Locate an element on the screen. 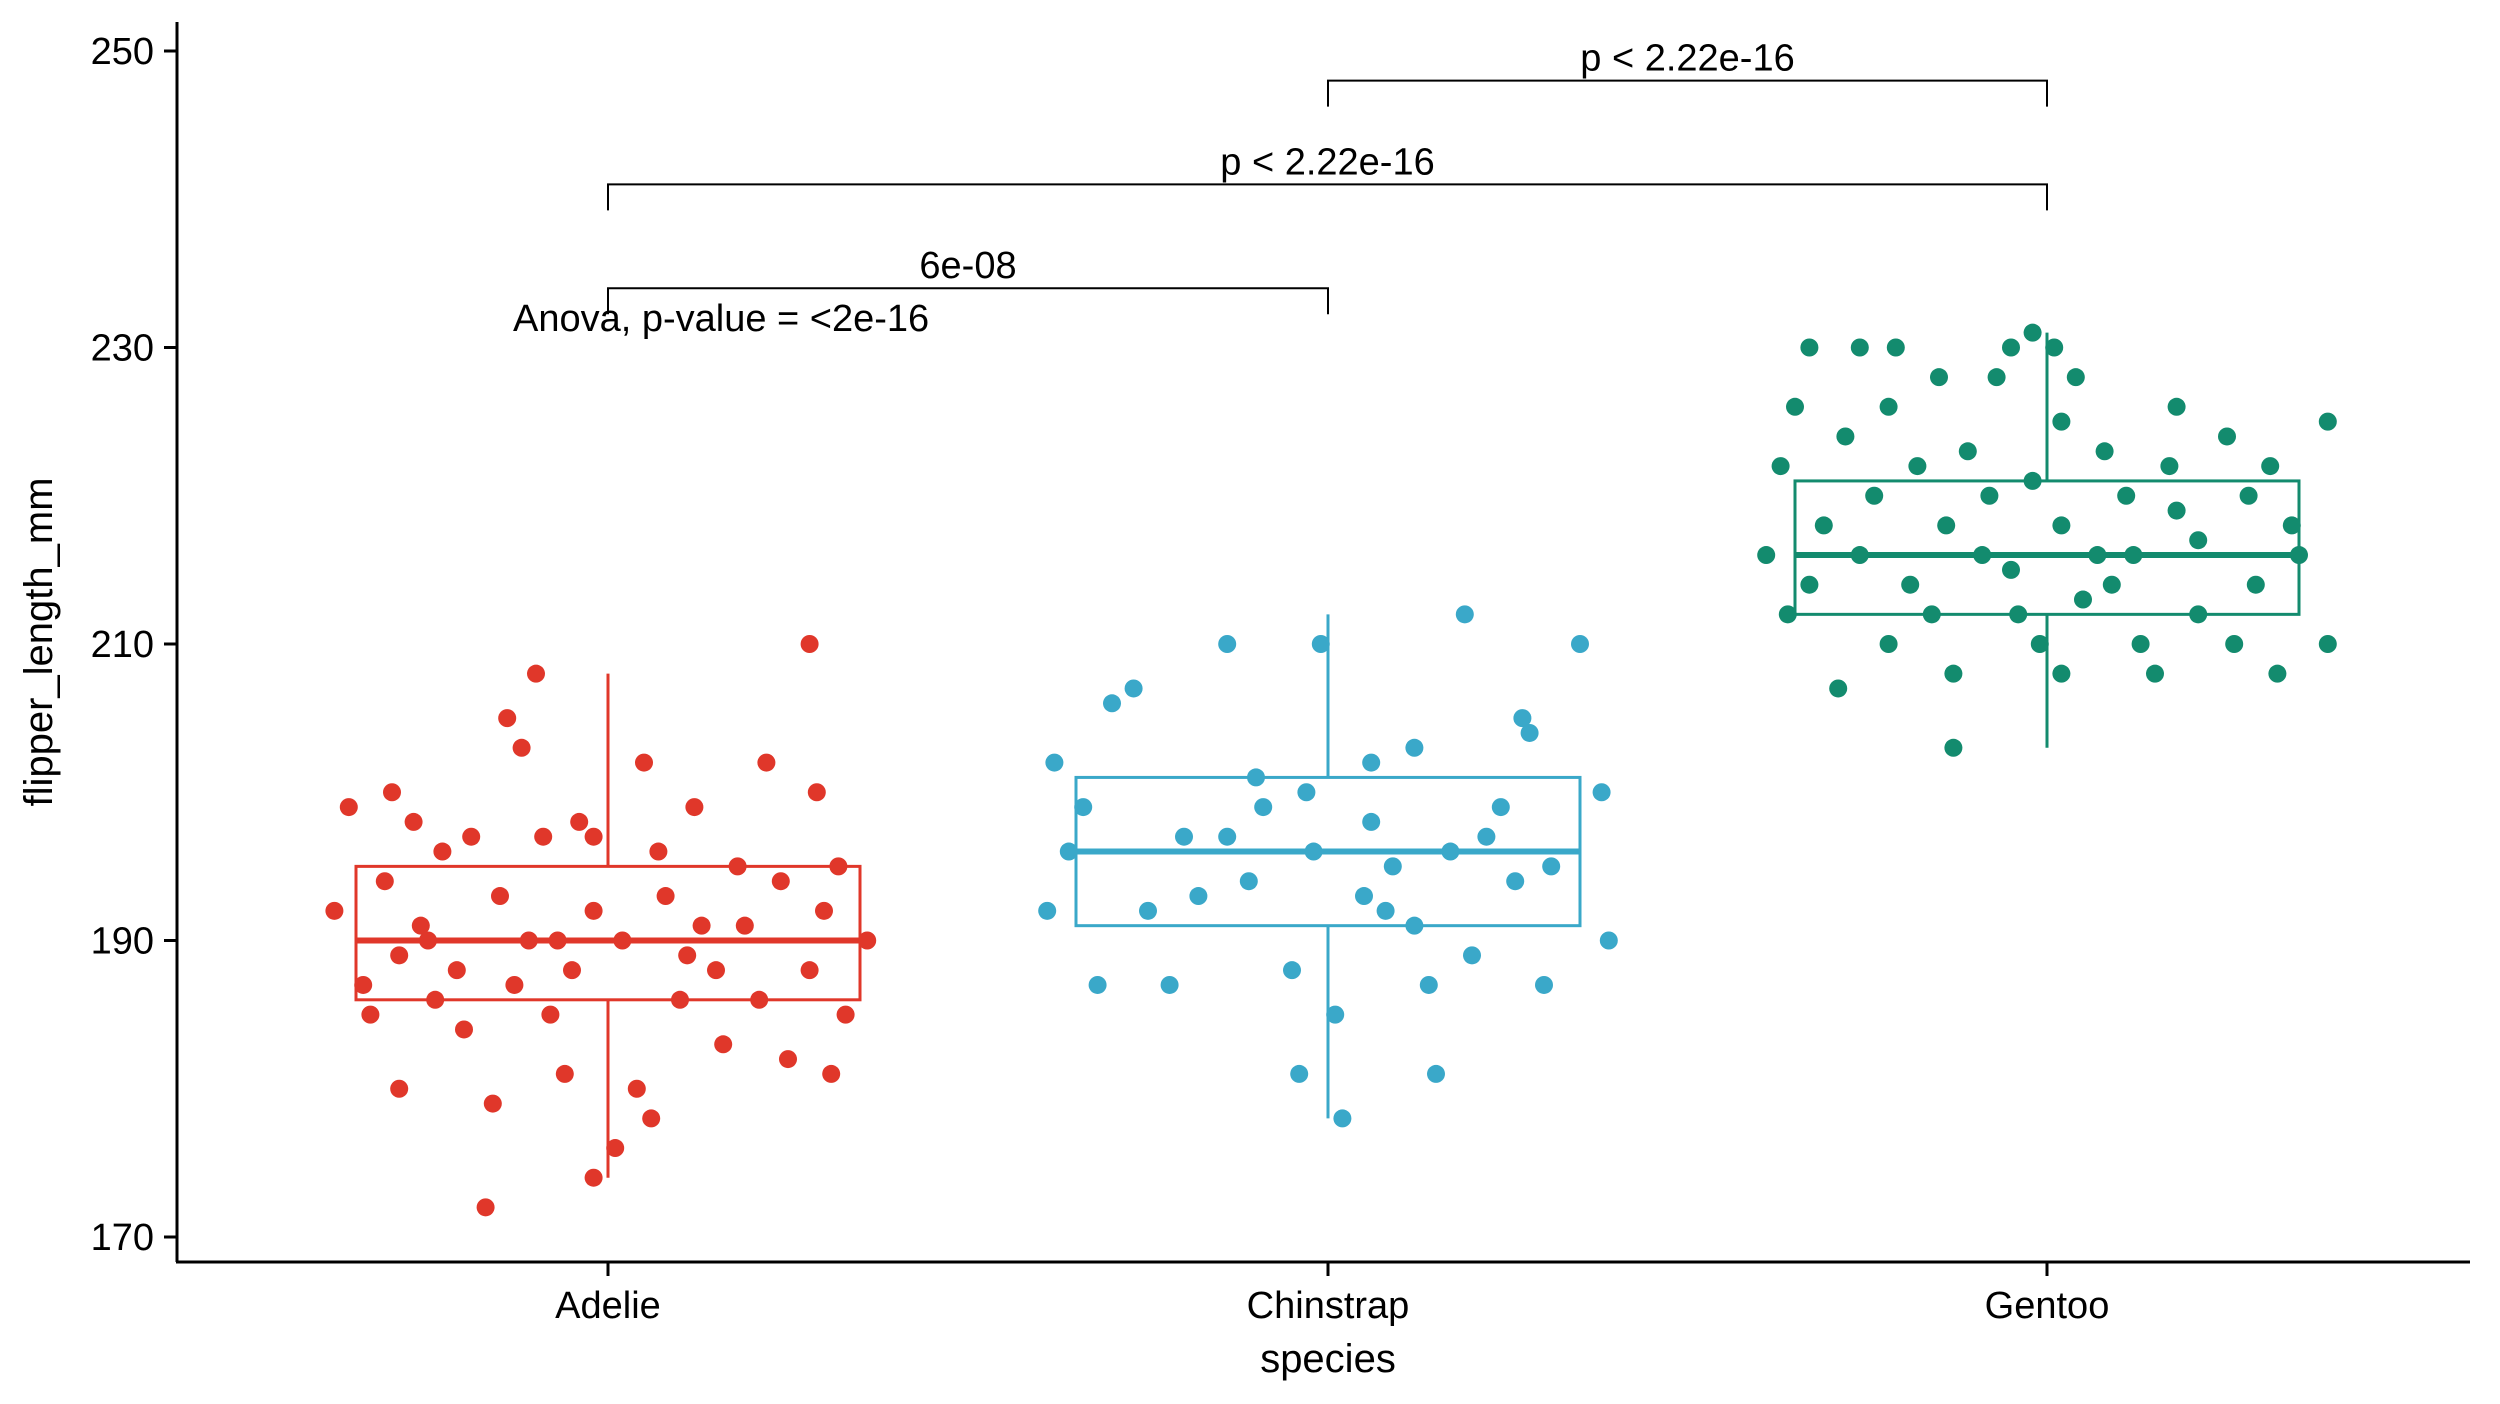 The width and height of the screenshot is (2500, 1404). iqr-box is located at coordinates (608, 933).